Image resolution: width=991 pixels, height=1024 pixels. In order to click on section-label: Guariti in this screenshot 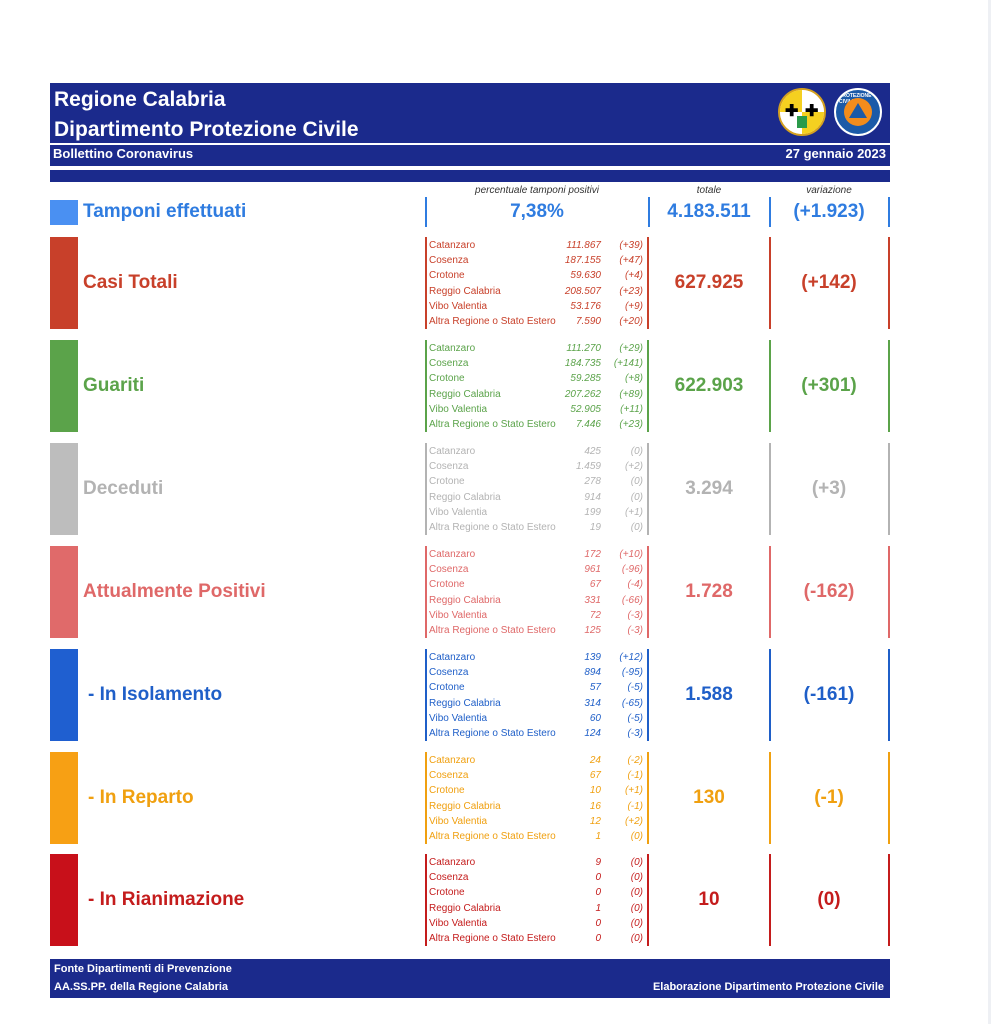, I will do `click(114, 385)`.